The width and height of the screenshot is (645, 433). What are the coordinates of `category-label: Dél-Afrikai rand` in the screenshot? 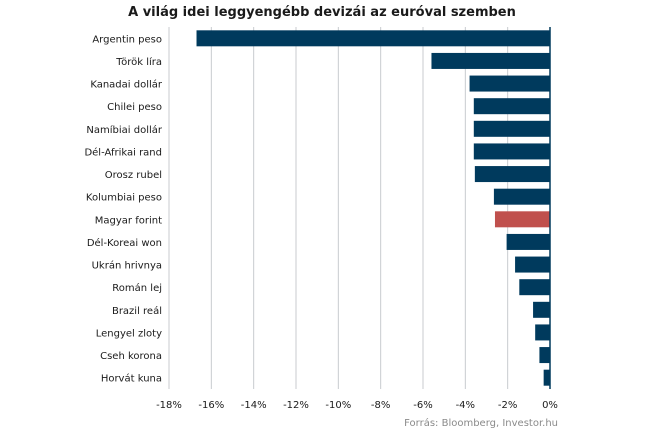 It's located at (123, 152).